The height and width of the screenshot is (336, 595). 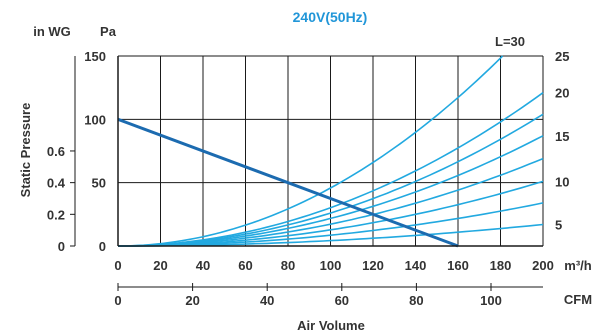 I want to click on y-axis-label: Static Pressure, so click(x=25, y=150).